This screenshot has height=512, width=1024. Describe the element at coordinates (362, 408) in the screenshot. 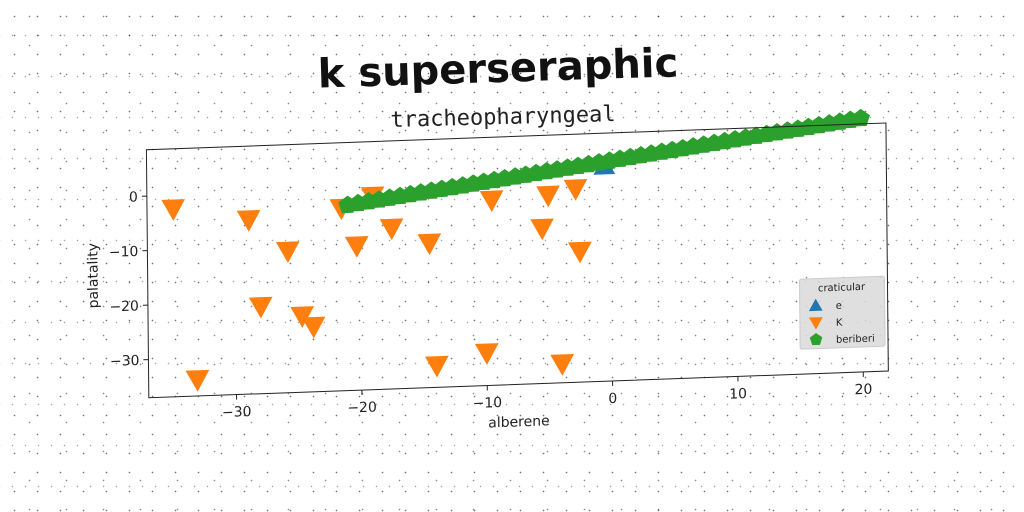

I see `x-tick-label: −20` at that location.